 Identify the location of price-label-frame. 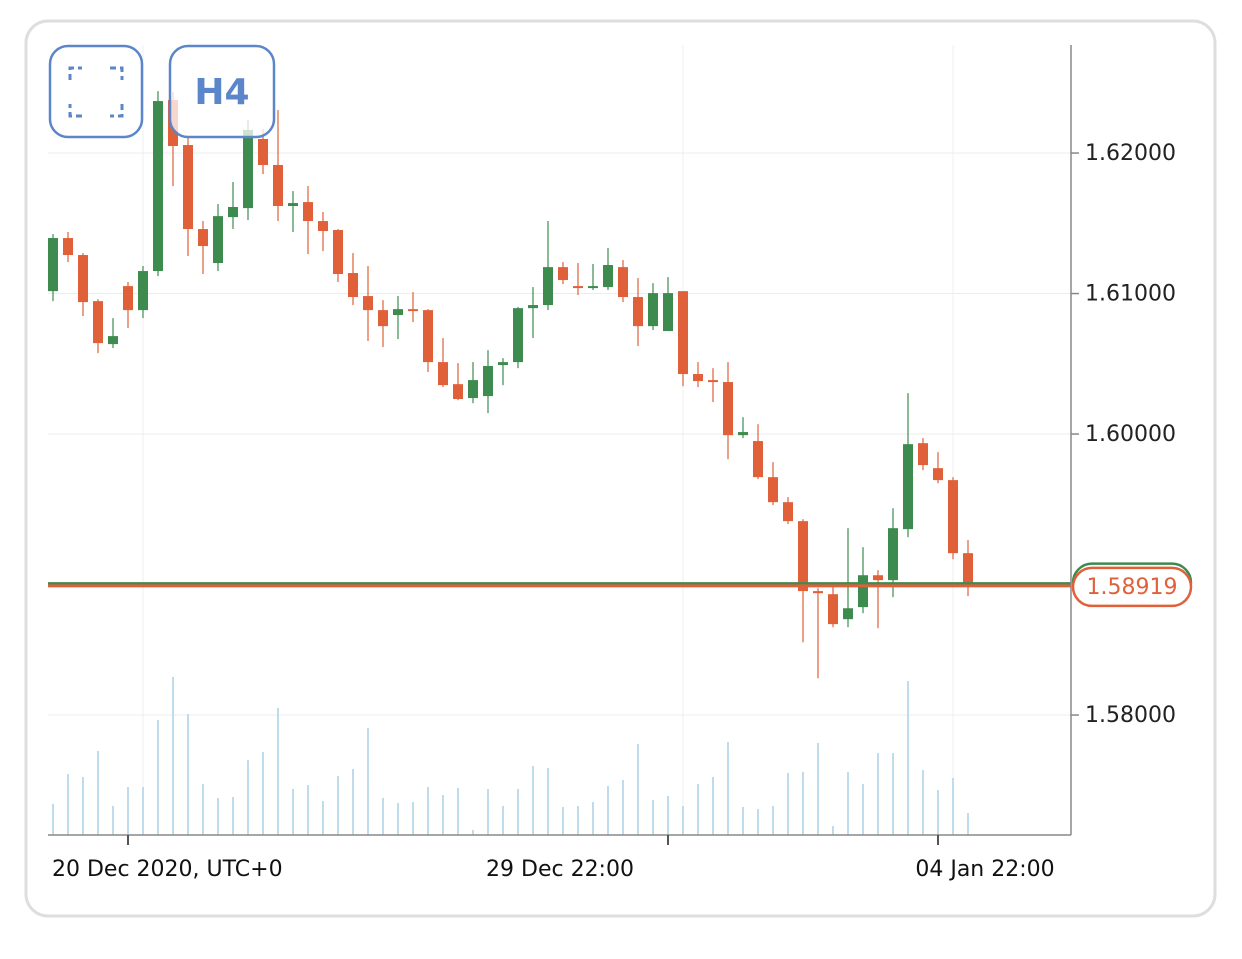
(1132, 587).